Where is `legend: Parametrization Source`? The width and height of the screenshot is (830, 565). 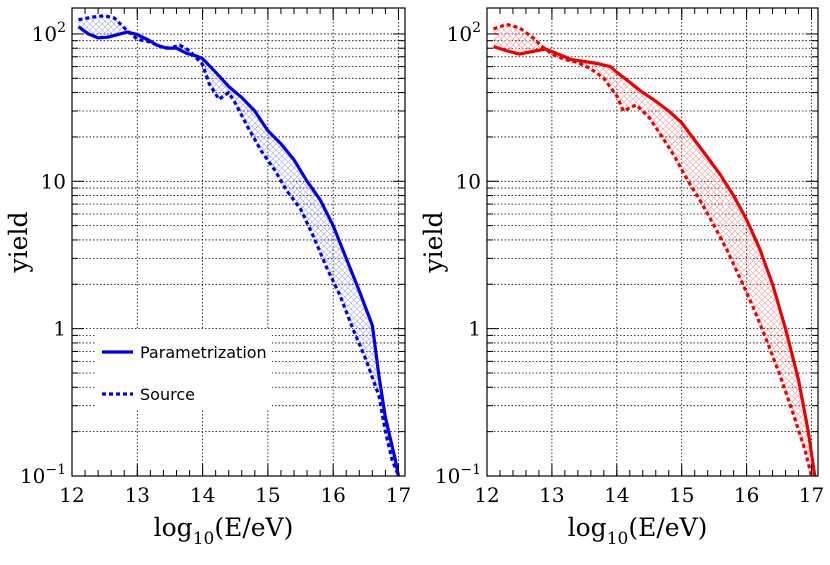
legend: Parametrization Source is located at coordinates (184, 370).